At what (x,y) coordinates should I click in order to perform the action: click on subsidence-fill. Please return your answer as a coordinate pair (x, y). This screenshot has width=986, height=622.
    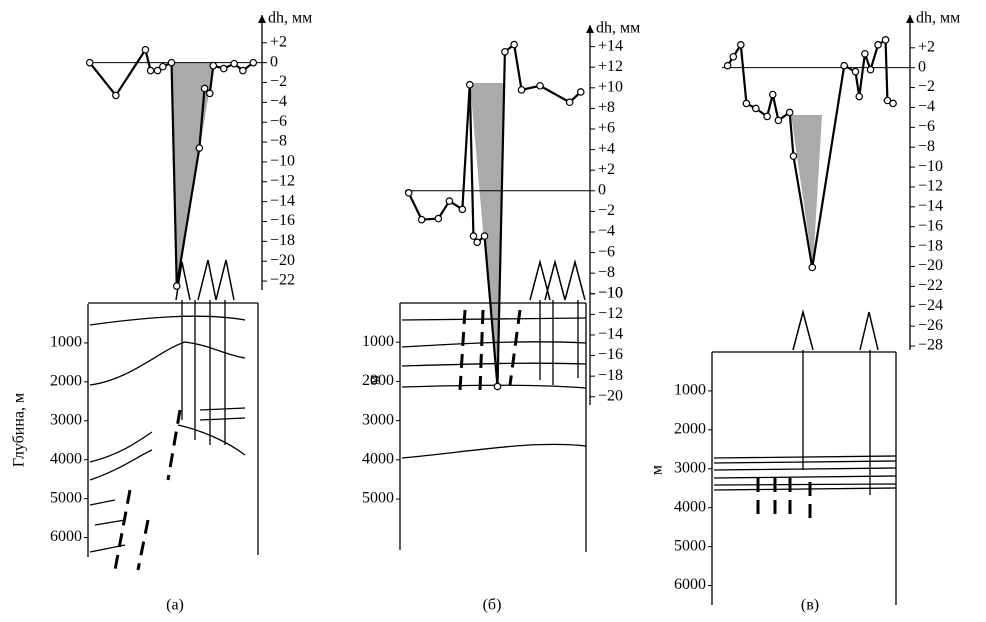
    Looking at the image, I should click on (193, 176).